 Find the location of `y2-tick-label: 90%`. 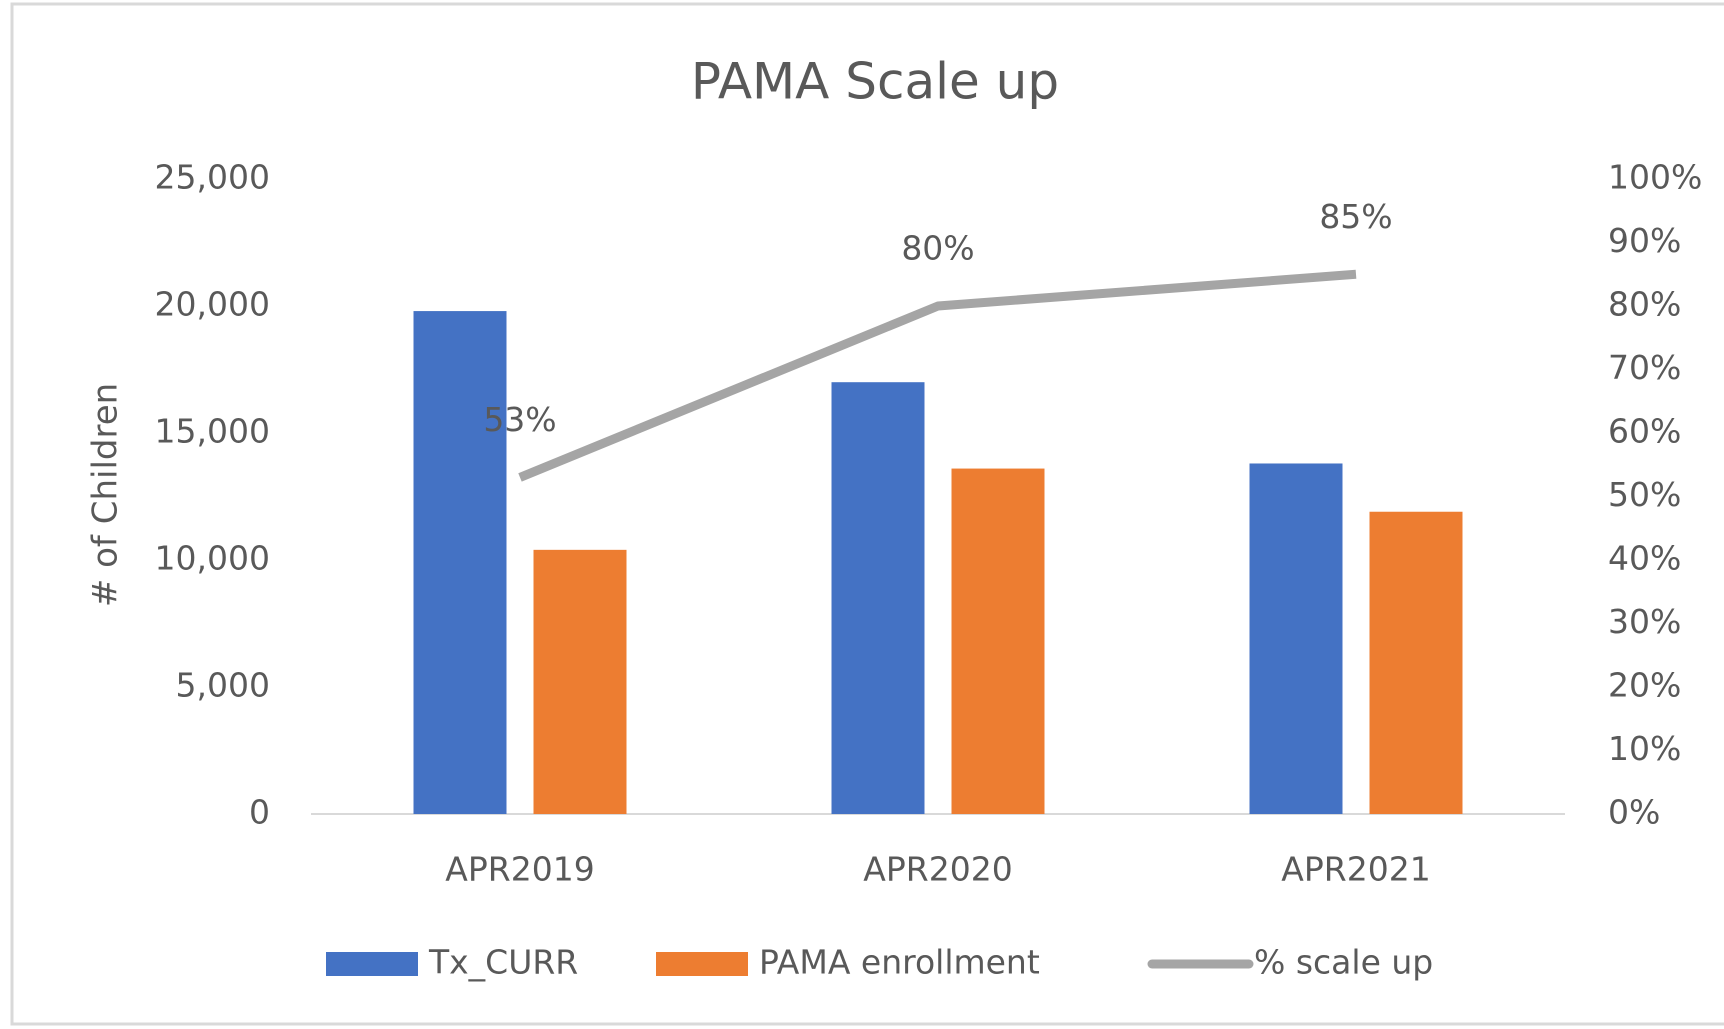

y2-tick-label: 90% is located at coordinates (1644, 240).